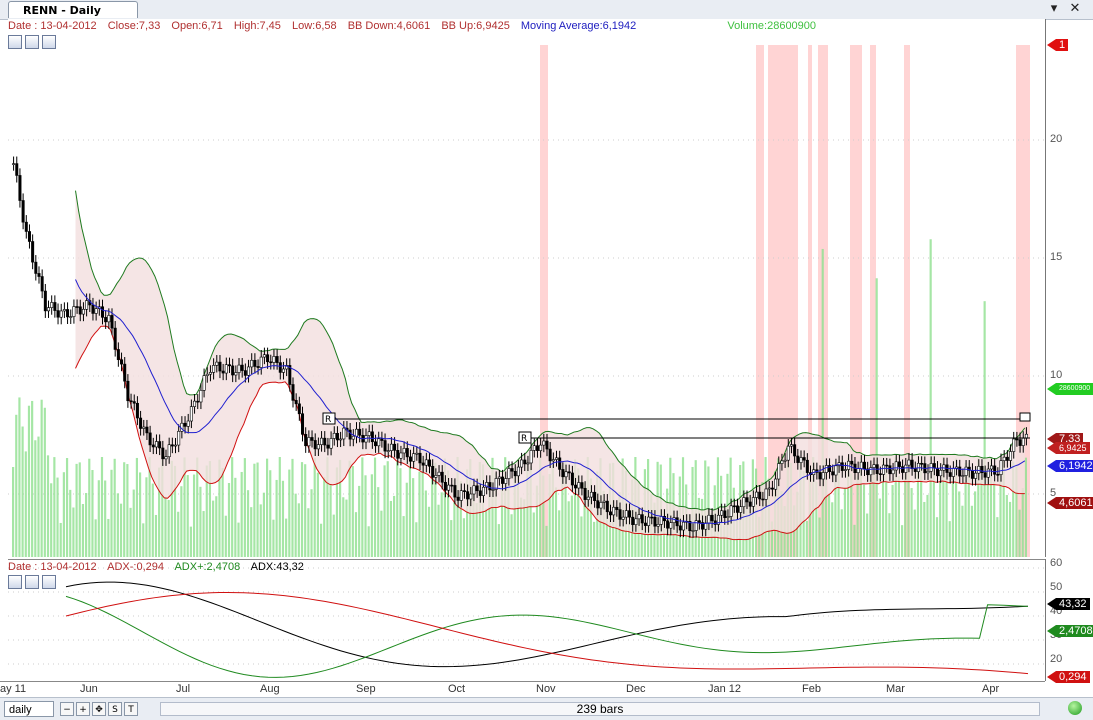 This screenshot has height=720, width=1093. I want to click on marker-r2-label: R, so click(524, 439).